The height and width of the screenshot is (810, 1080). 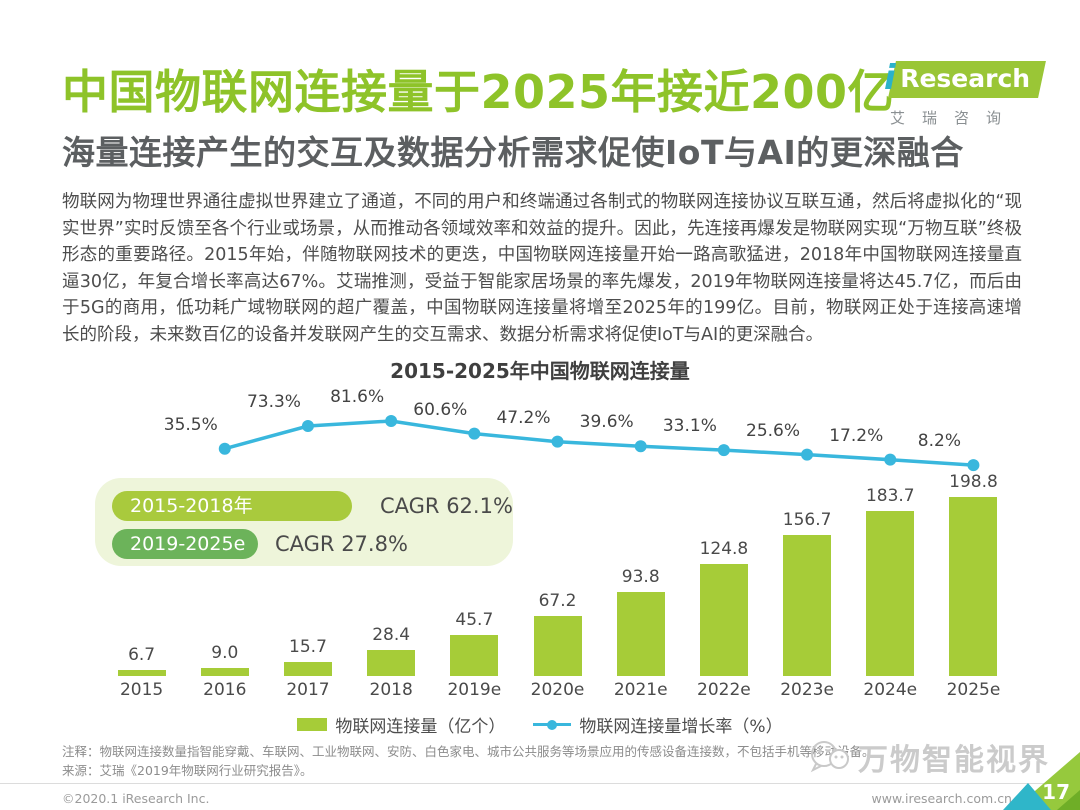 I want to click on x-axis-tick-label: 2024e, so click(x=890, y=690).